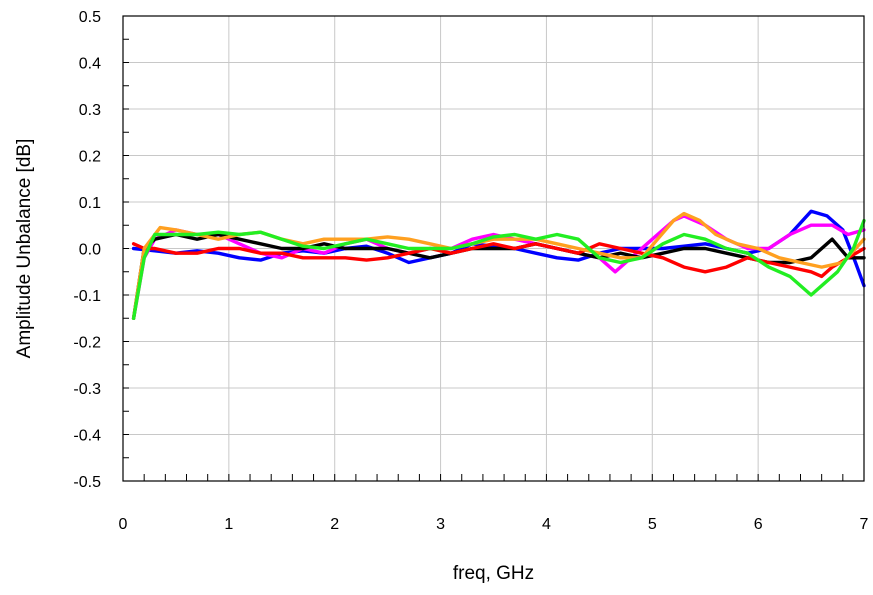 This screenshot has width=873, height=595. Describe the element at coordinates (87, 482) in the screenshot. I see `y-tick-label: -0.5` at that location.